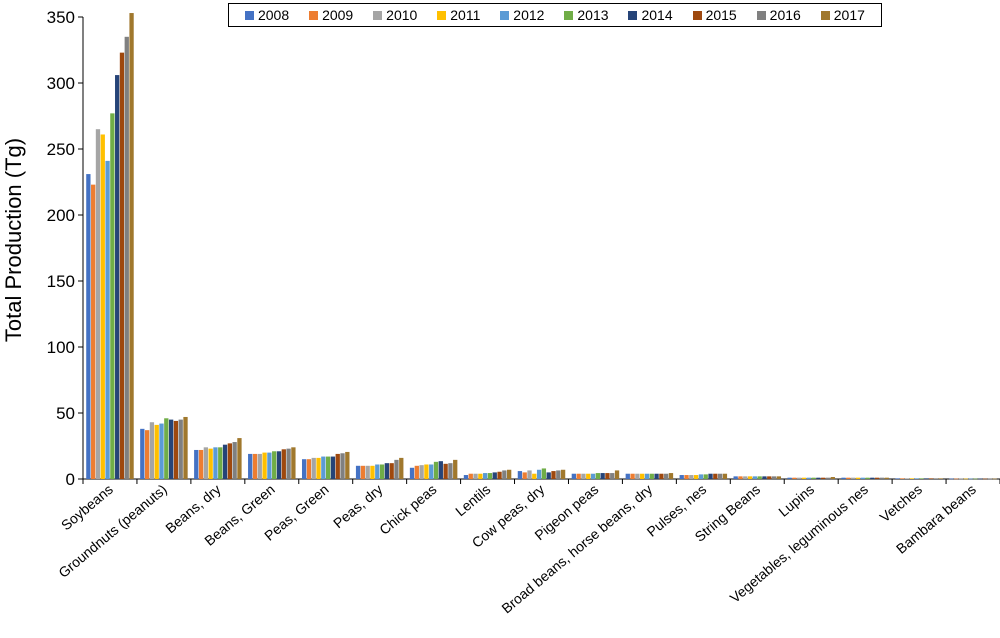  I want to click on legend-item: 2015, so click(714, 15).